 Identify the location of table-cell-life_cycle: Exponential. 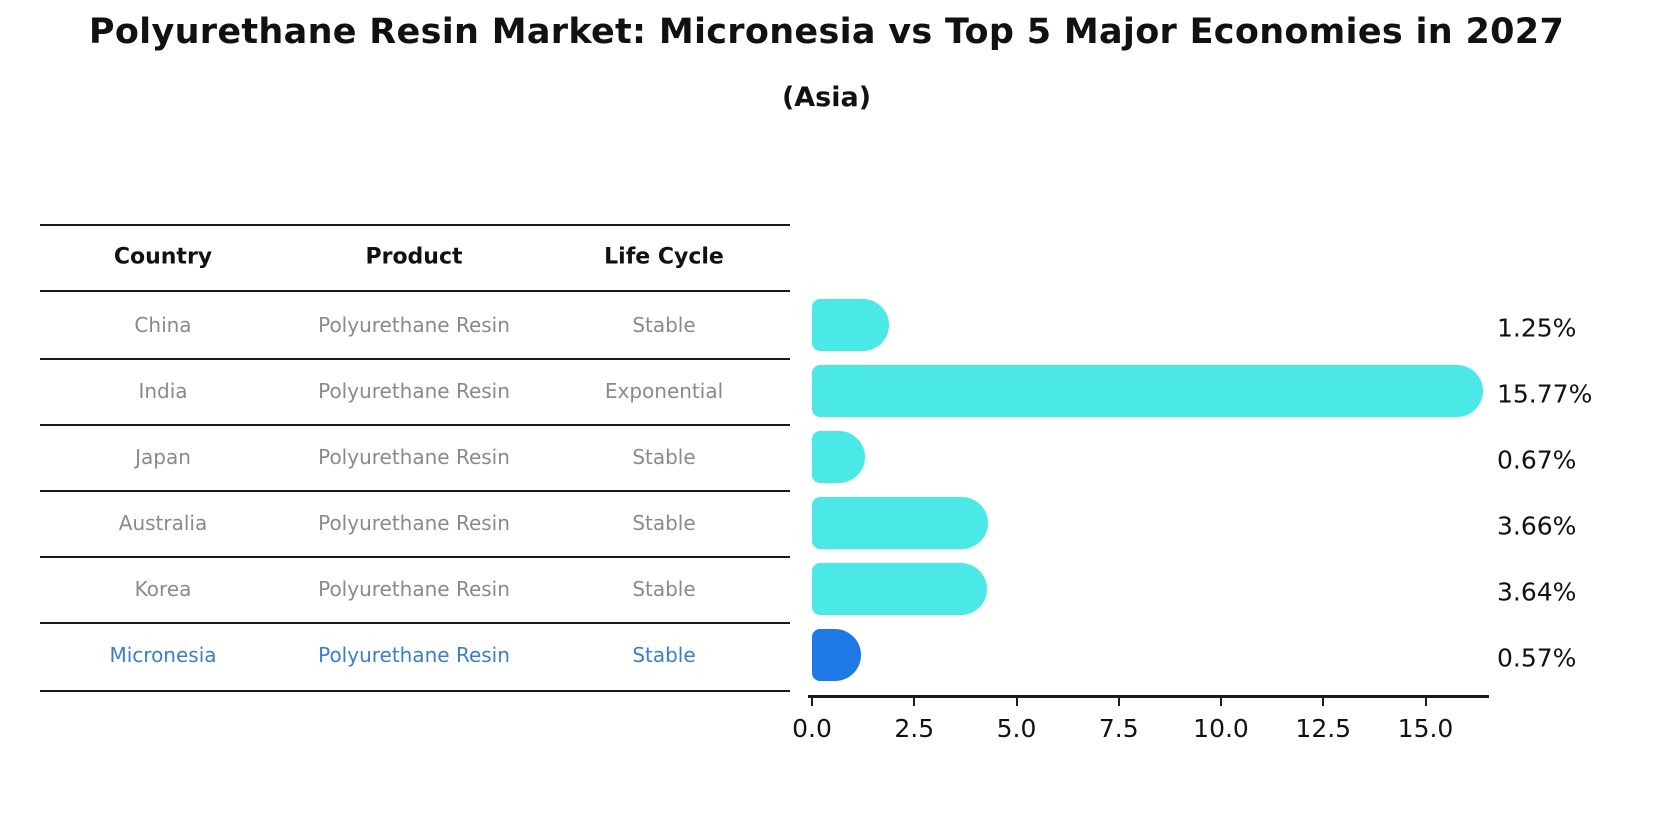
(664, 391).